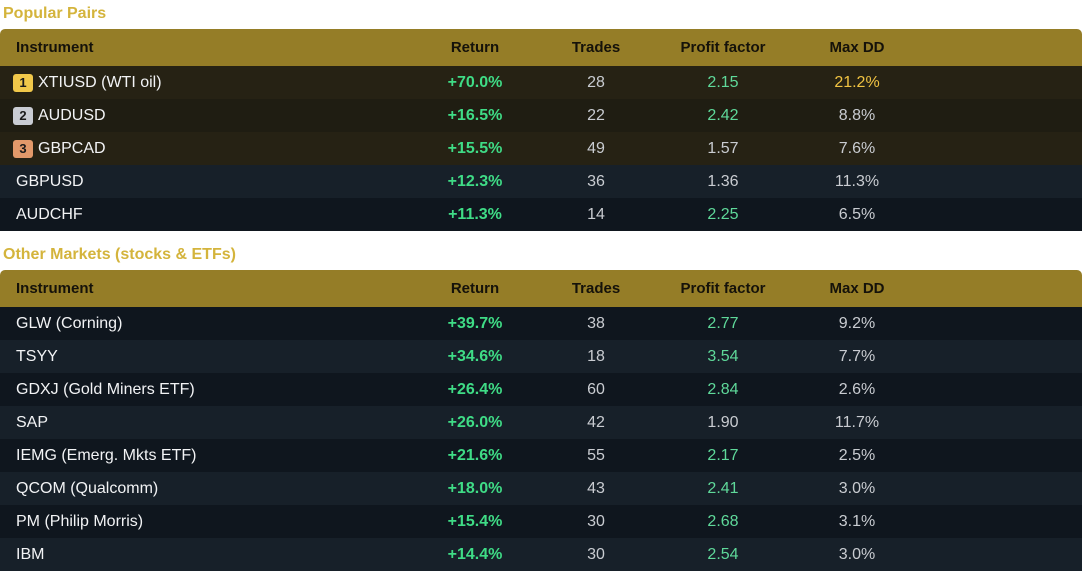  What do you see at coordinates (72, 115) in the screenshot?
I see `instrument-name: AUDUSD` at bounding box center [72, 115].